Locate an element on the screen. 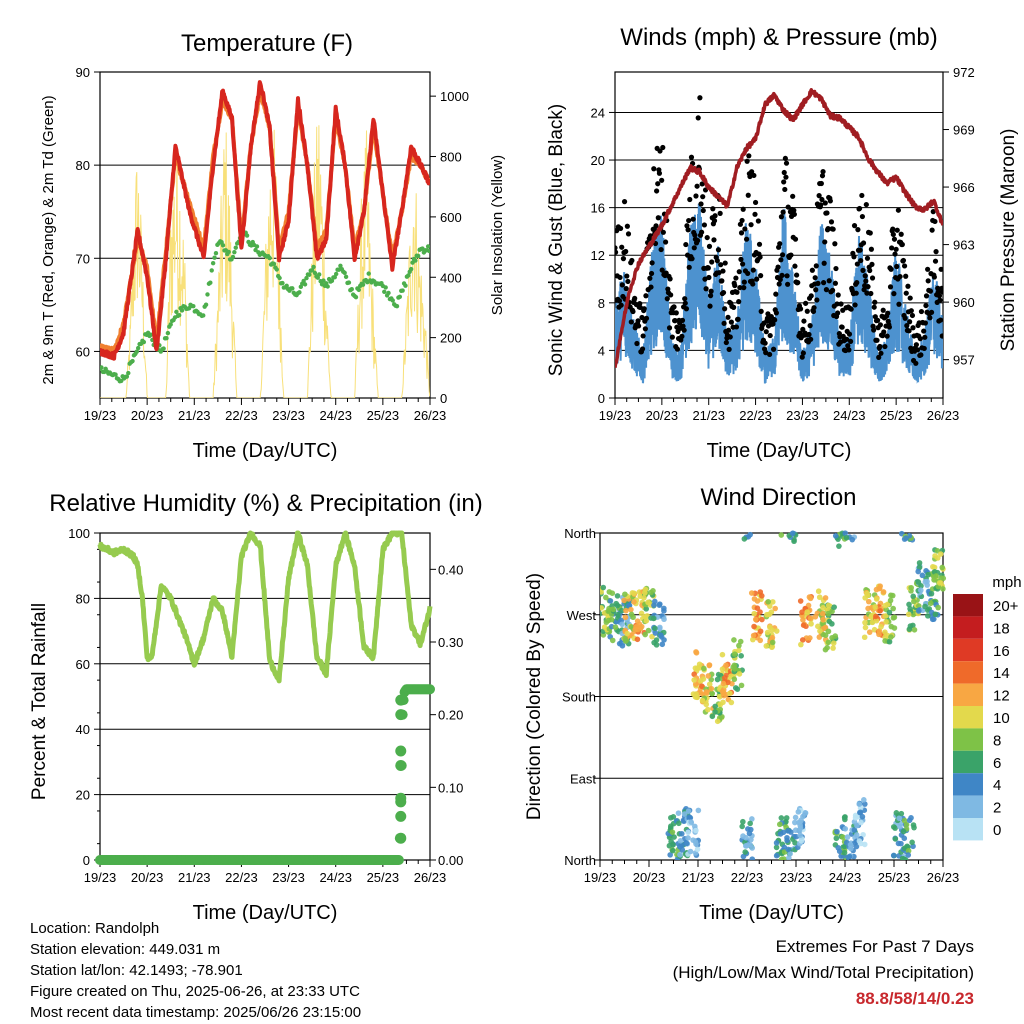  legend-label: 20+ is located at coordinates (1006, 606).